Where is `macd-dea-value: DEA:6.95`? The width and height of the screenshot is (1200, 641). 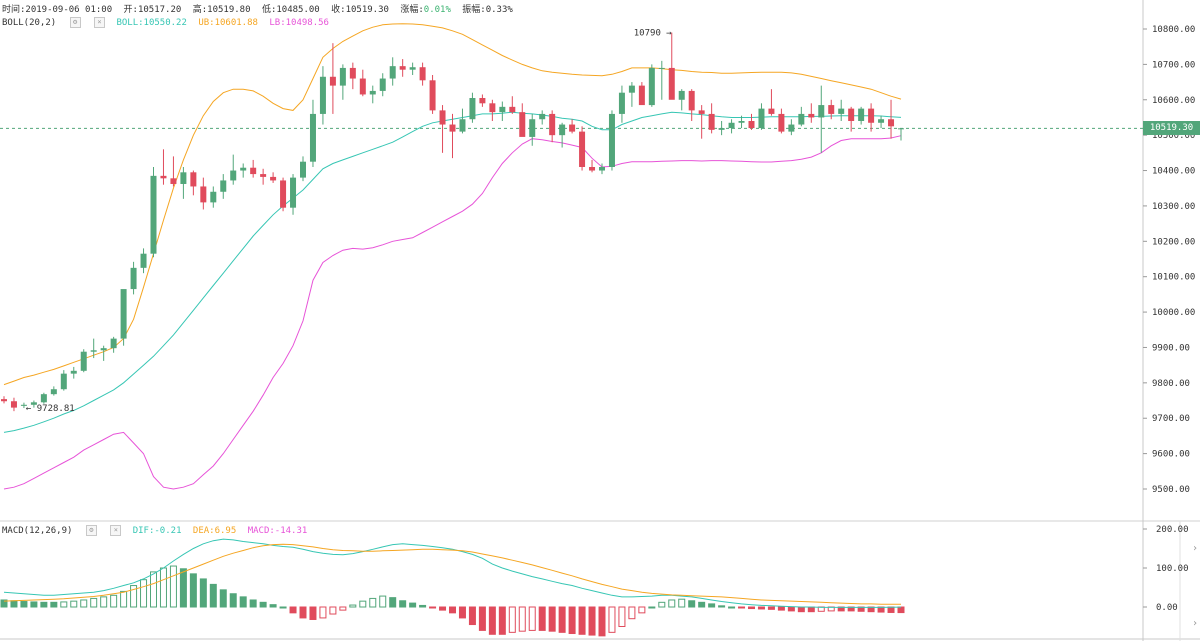 macd-dea-value: DEA:6.95 is located at coordinates (214, 531).